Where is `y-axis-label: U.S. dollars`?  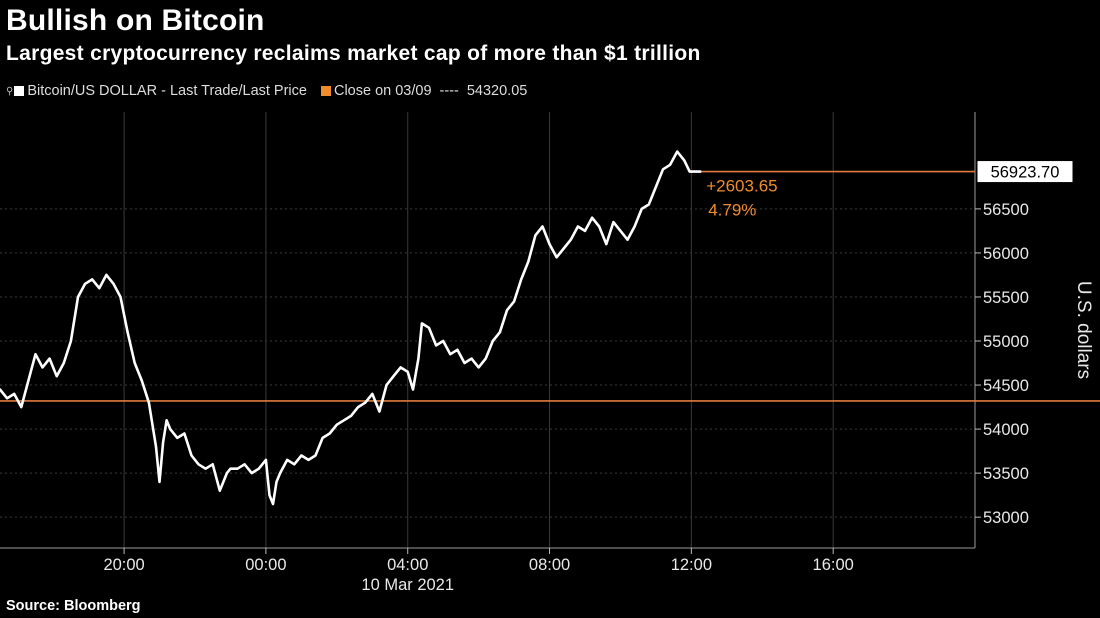 y-axis-label: U.S. dollars is located at coordinates (1083, 330).